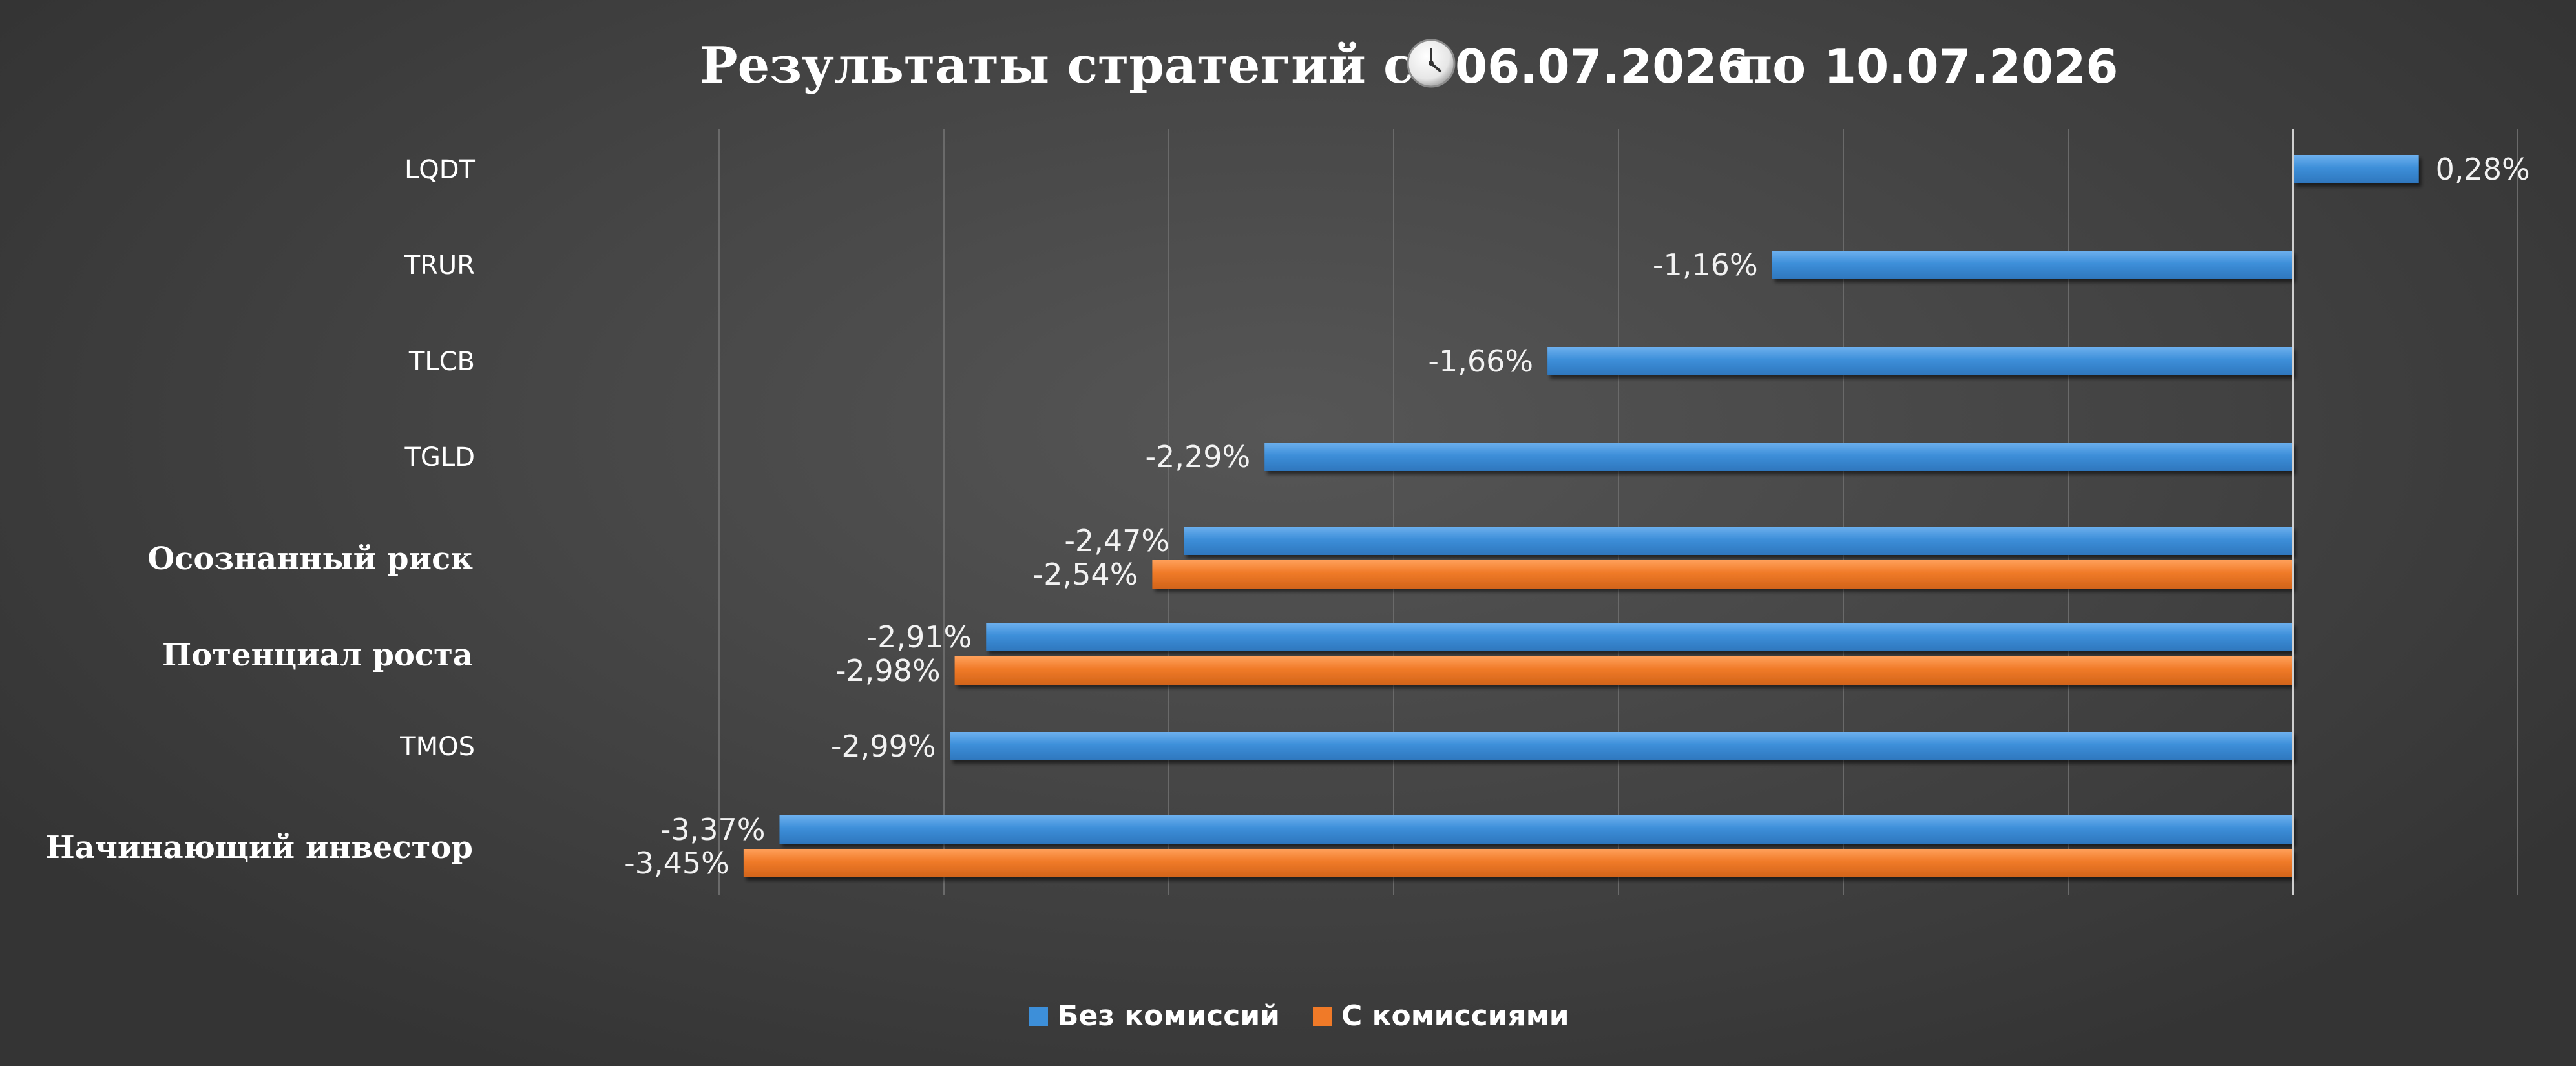 The image size is (2576, 1066). What do you see at coordinates (1480, 361) in the screenshot?
I see `data-label: -1,66%` at bounding box center [1480, 361].